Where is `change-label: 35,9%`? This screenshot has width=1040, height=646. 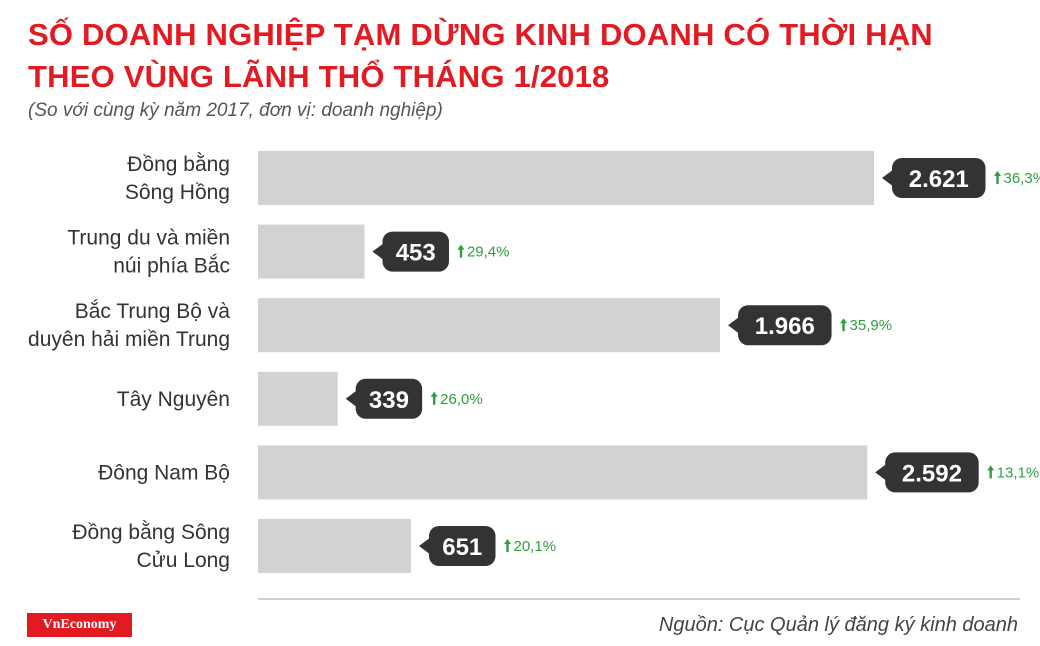
change-label: 35,9% is located at coordinates (871, 325).